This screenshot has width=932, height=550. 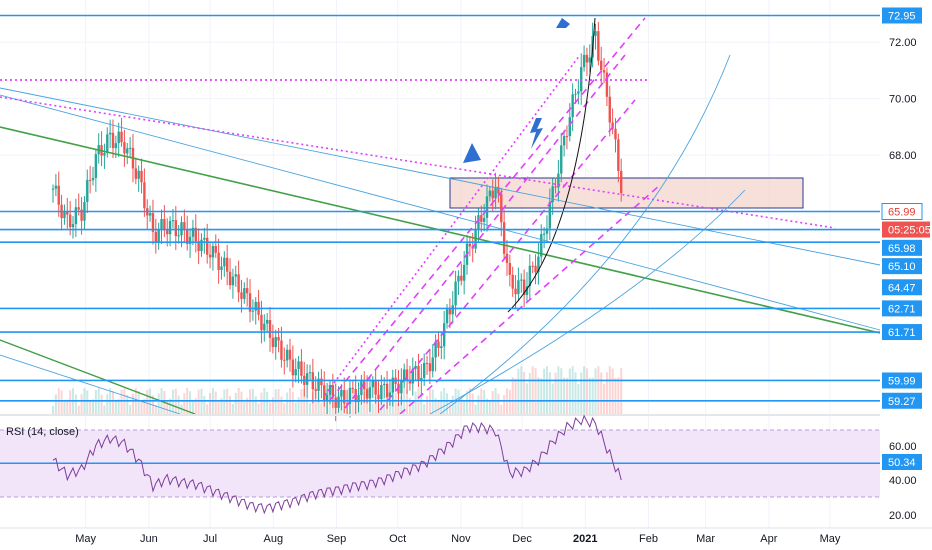 What do you see at coordinates (626, 193) in the screenshot?
I see `supply-zone-rectangle` at bounding box center [626, 193].